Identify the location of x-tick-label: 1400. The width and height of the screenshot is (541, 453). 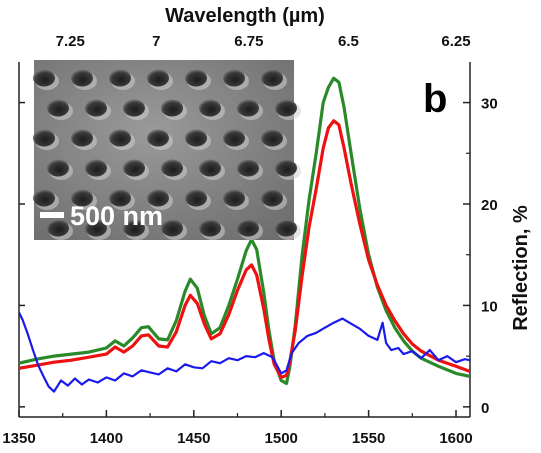
(106, 438).